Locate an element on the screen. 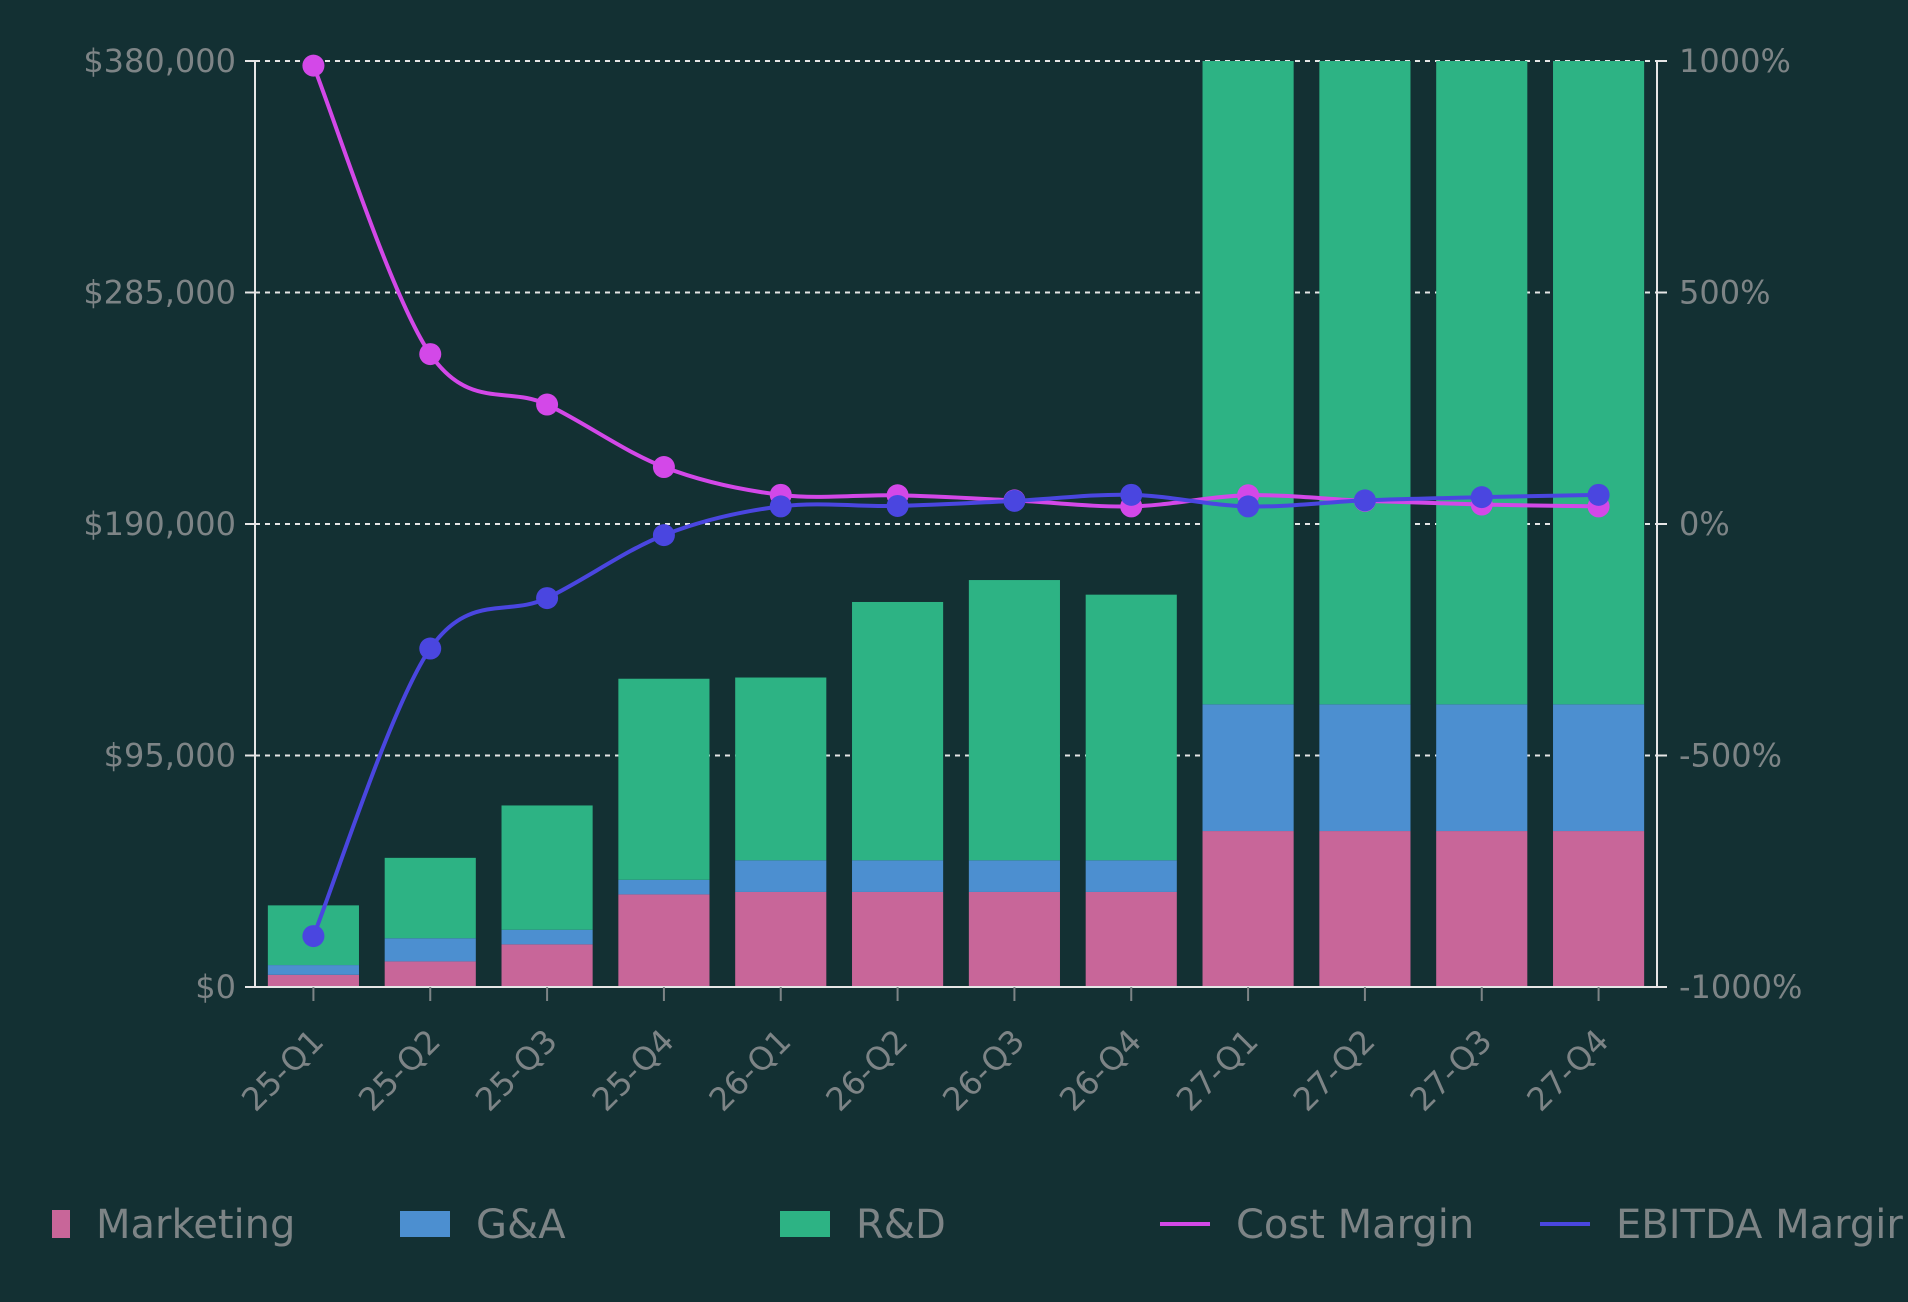 The height and width of the screenshot is (1302, 1908). legend-item-marketing: Marketing is located at coordinates (173, 1225).